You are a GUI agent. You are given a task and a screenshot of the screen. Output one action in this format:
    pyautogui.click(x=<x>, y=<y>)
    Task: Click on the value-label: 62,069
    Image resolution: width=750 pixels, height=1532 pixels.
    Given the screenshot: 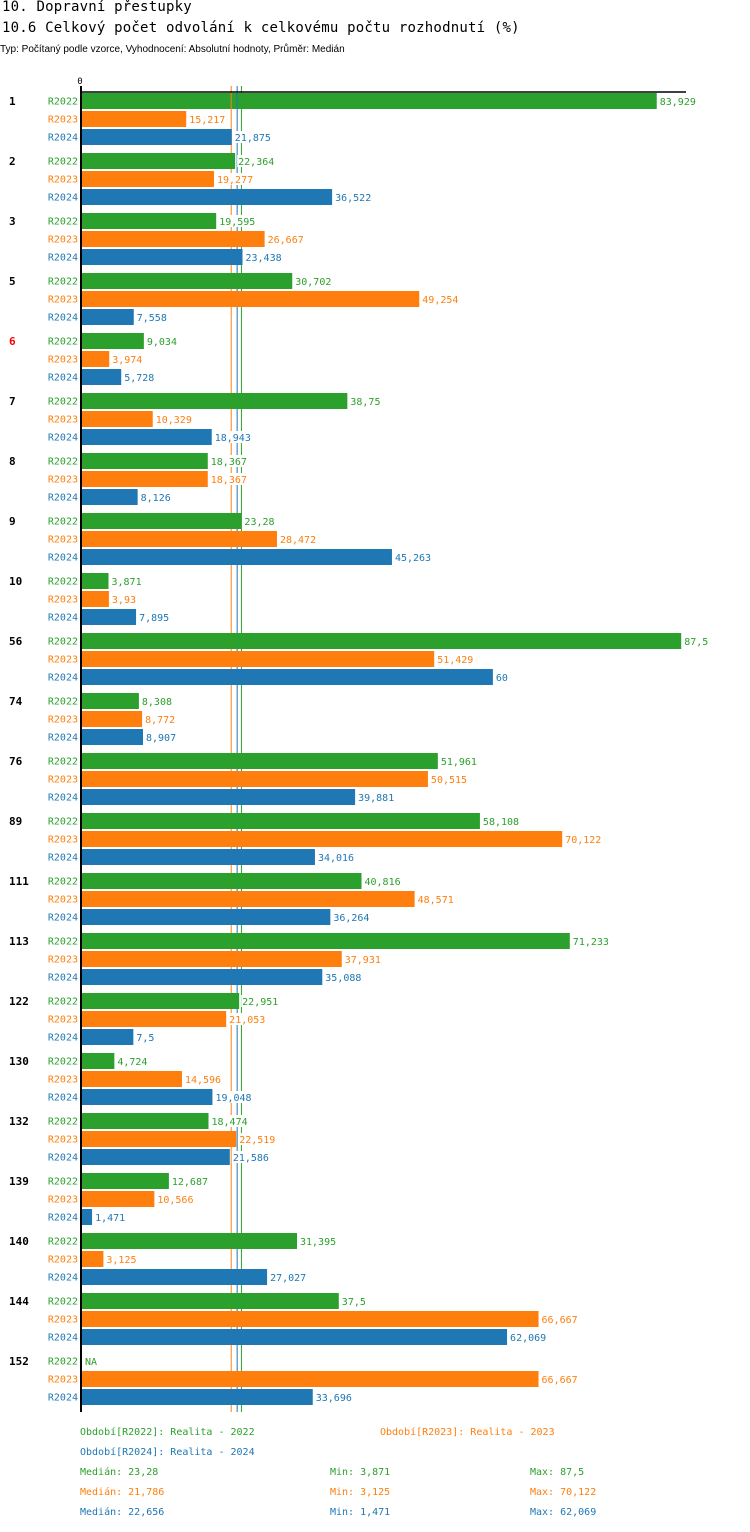 What is the action you would take?
    pyautogui.click(x=528, y=1338)
    